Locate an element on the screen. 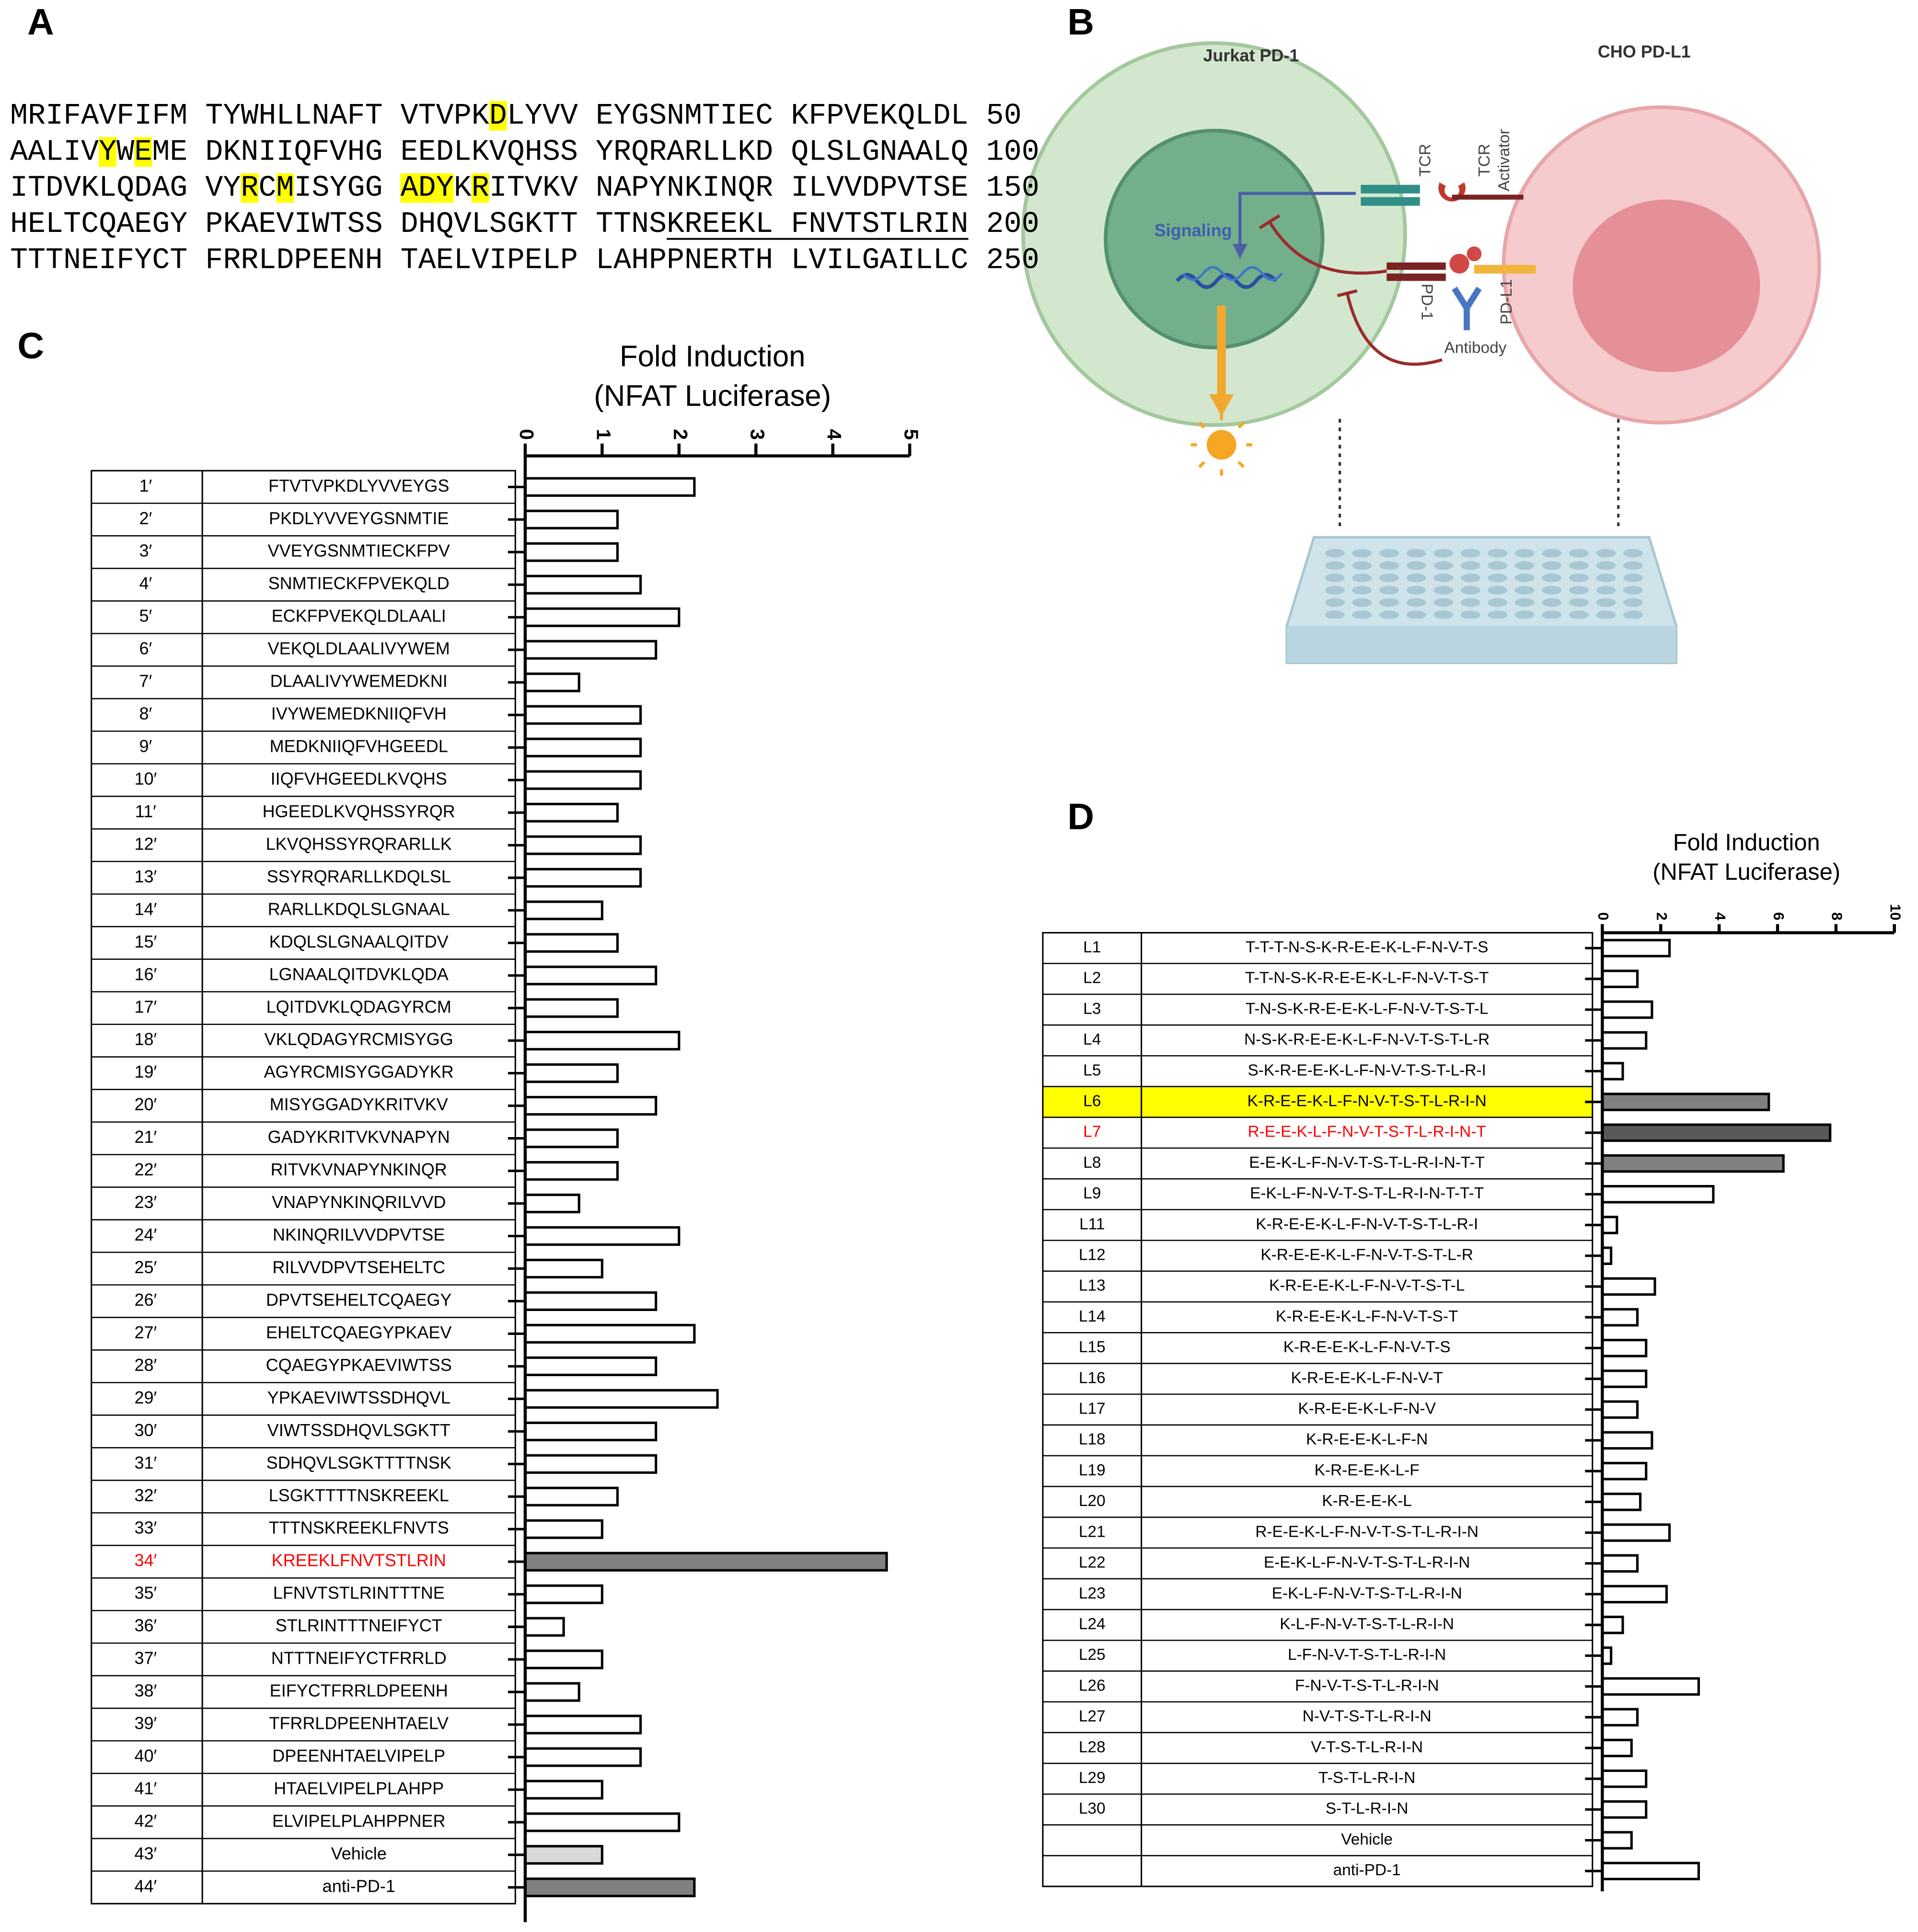  pdl1-label: PD-L1 is located at coordinates (1506, 302).